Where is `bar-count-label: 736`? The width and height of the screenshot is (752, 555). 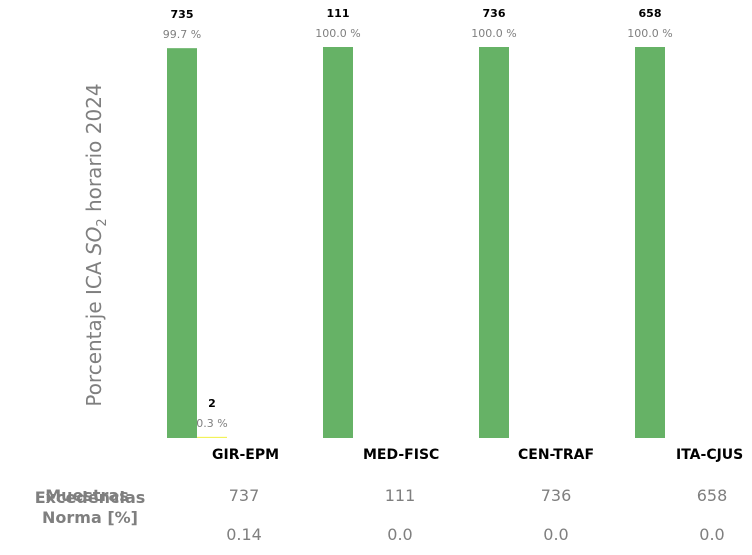
bar-count-label: 736 is located at coordinates (494, 13).